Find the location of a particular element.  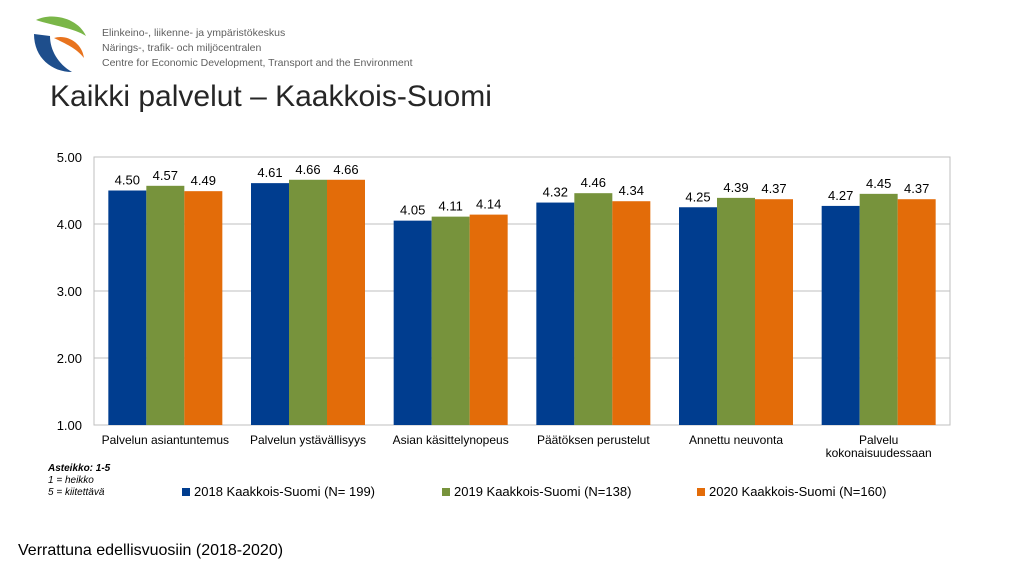

slide-title: Kaikki palvelut – Kaakkois-Suomi is located at coordinates (271, 96).